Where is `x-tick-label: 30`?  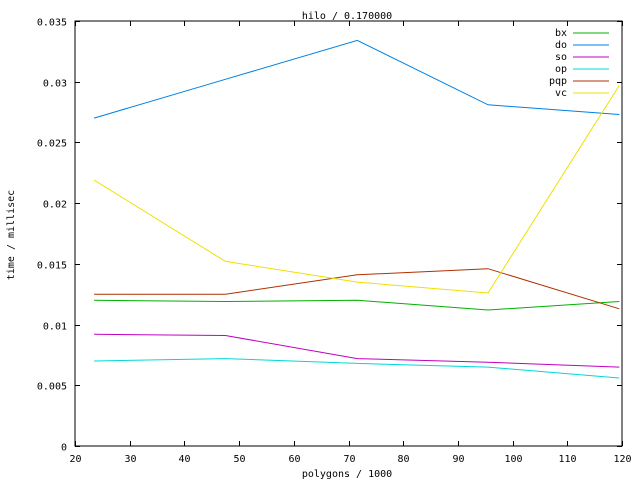 x-tick-label: 30 is located at coordinates (130, 459).